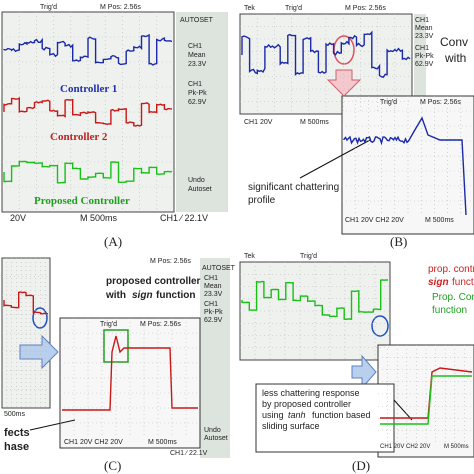  What do you see at coordinates (88, 89) in the screenshot?
I see `trace-label: Controller 1` at bounding box center [88, 89].